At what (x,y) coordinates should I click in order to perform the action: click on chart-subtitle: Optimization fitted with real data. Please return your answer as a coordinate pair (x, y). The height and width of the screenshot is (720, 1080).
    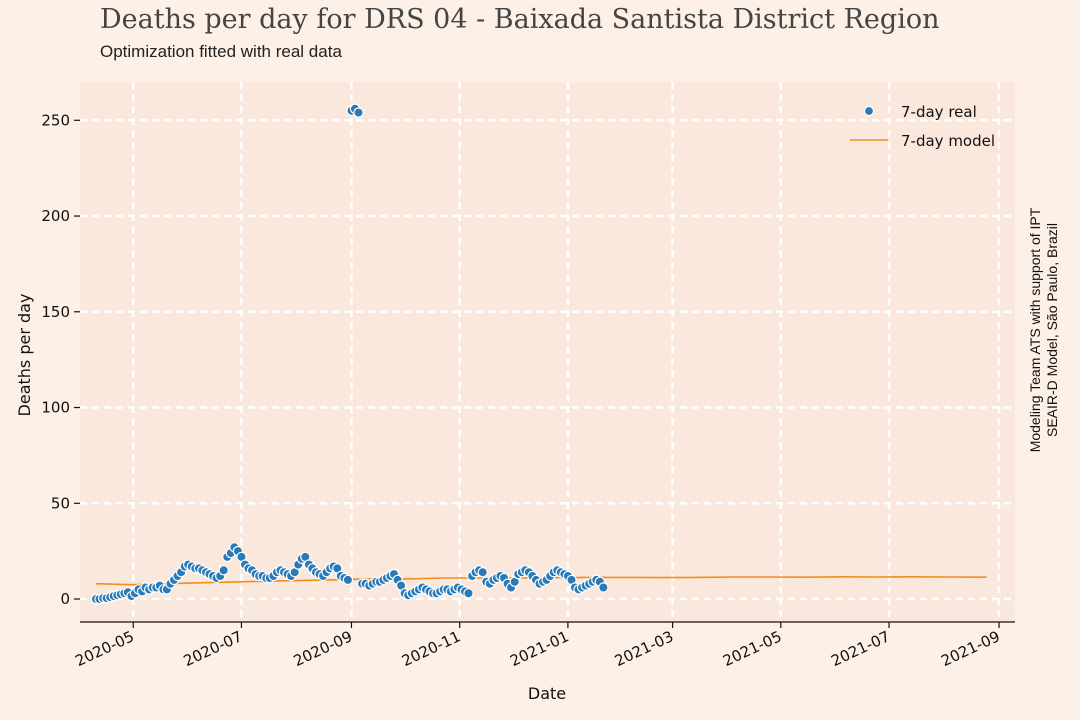
    Looking at the image, I should click on (221, 51).